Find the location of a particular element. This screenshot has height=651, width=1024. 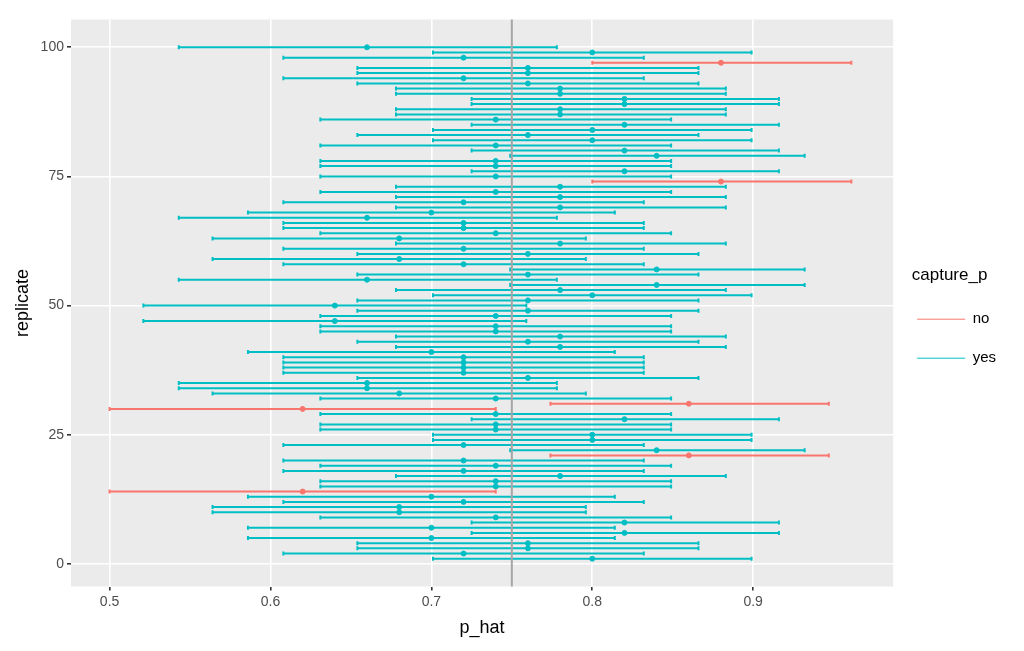

x-axis-title: p_hat is located at coordinates (482, 628).